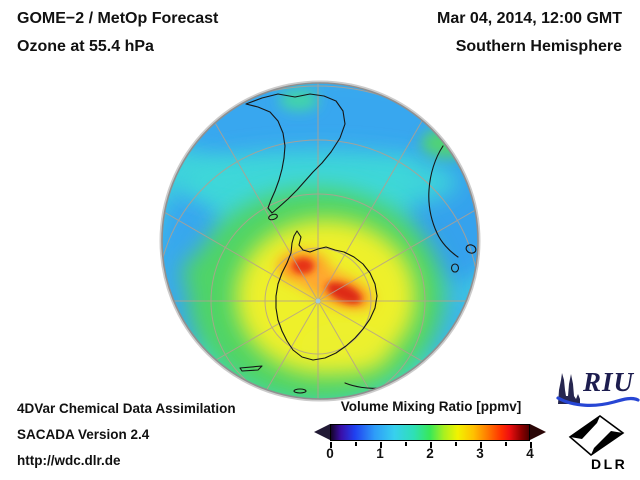 The height and width of the screenshot is (480, 640). What do you see at coordinates (430, 432) in the screenshot?
I see `colorbar-gradient` at bounding box center [430, 432].